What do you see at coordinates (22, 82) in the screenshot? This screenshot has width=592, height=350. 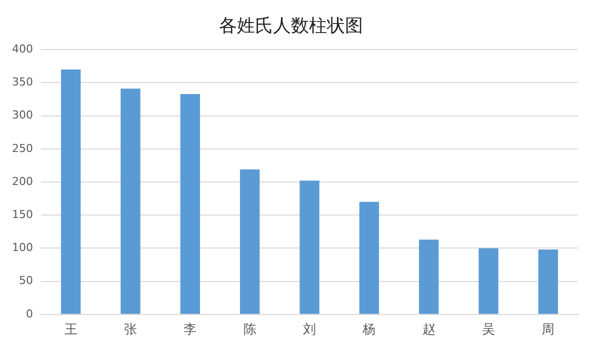 I see `y-tick-label: 350` at bounding box center [22, 82].